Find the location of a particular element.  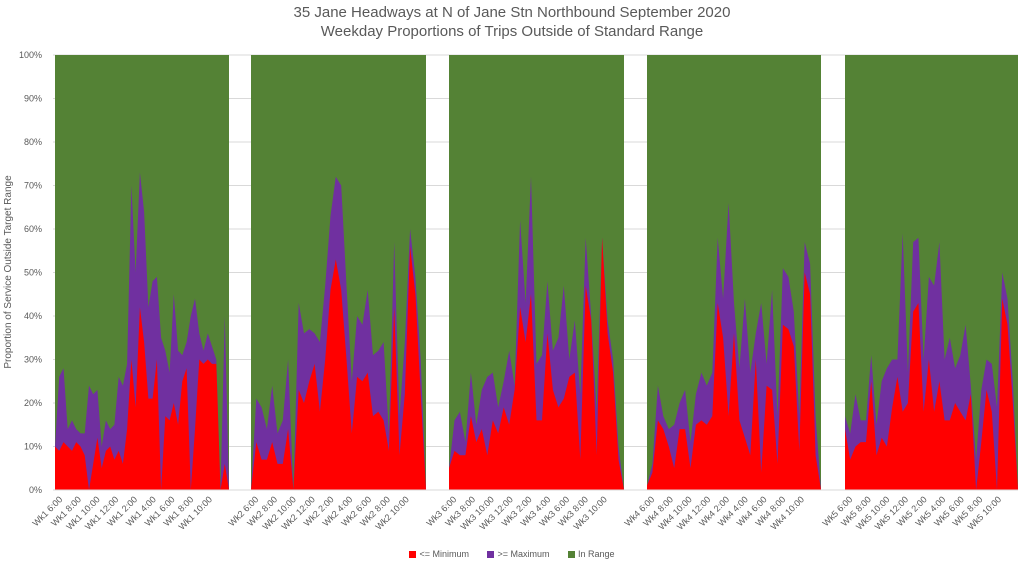

y-axis-ticks: 0% 10% 20% 30% 40% 50% 60% 70% 80% 90% 100% is located at coordinates (30, 272).